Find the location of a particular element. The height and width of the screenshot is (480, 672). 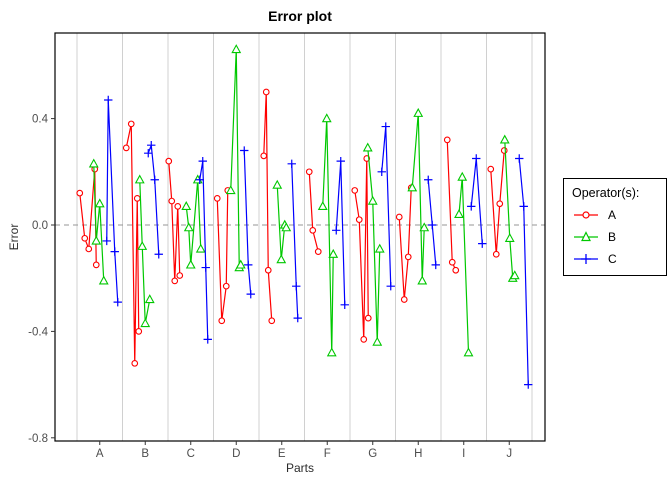

legend-box: Operator(s): A B C is located at coordinates (615, 227).